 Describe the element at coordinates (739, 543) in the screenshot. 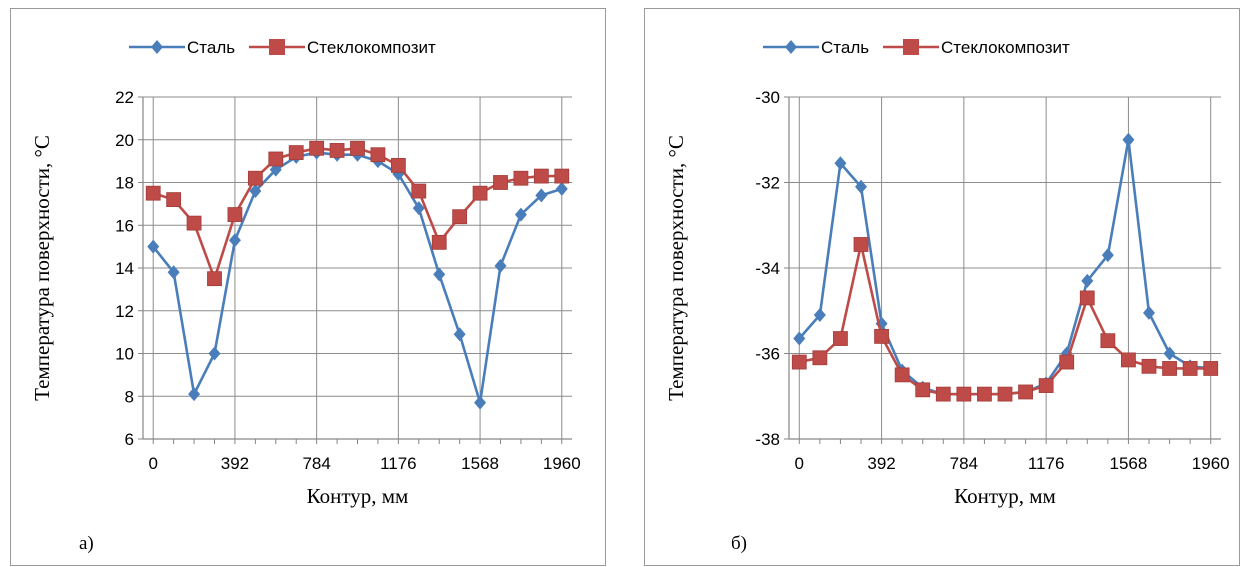

I see `panel-label-b: б)` at that location.